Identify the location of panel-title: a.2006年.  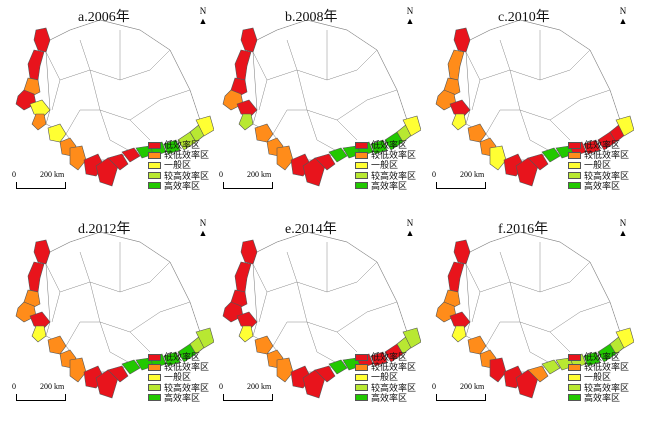
(104, 17).